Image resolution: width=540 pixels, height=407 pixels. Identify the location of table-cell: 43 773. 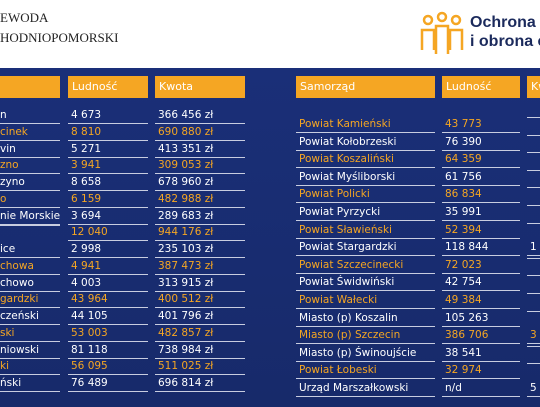
(481, 125).